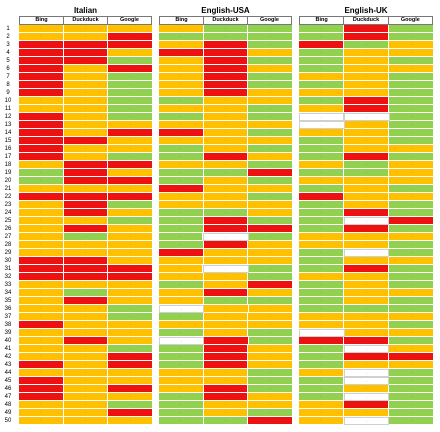 Image resolution: width=440 pixels, height=432 pixels. I want to click on row-number: 20, so click(8, 181).